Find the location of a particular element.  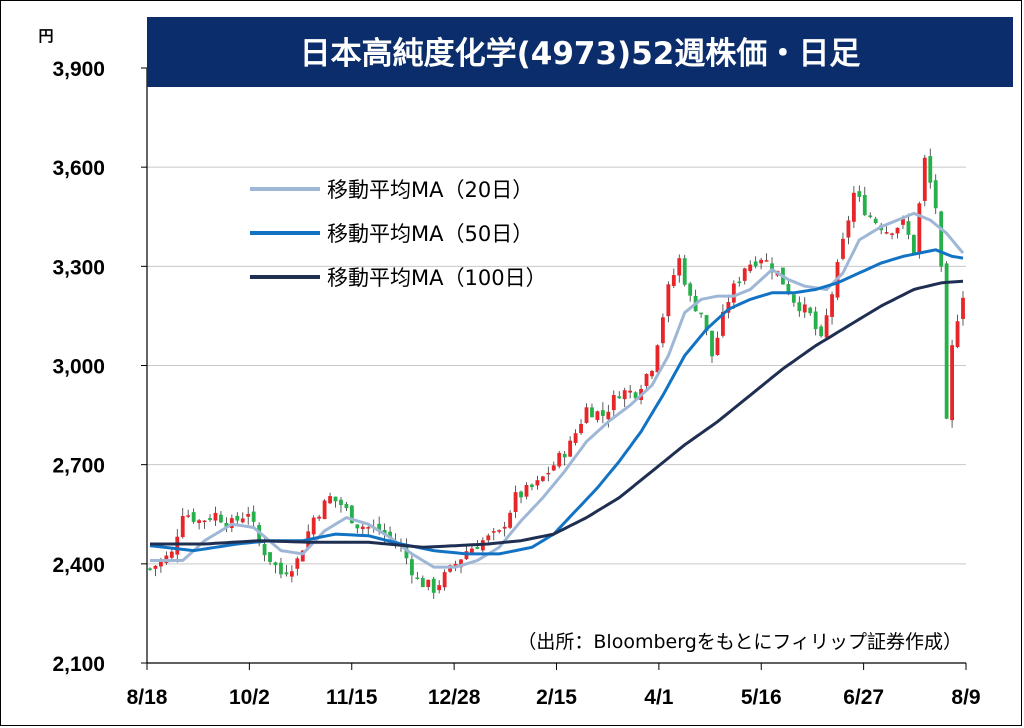

chart-title: 日本高純度化学(4973)52週株価・日足 is located at coordinates (580, 54).